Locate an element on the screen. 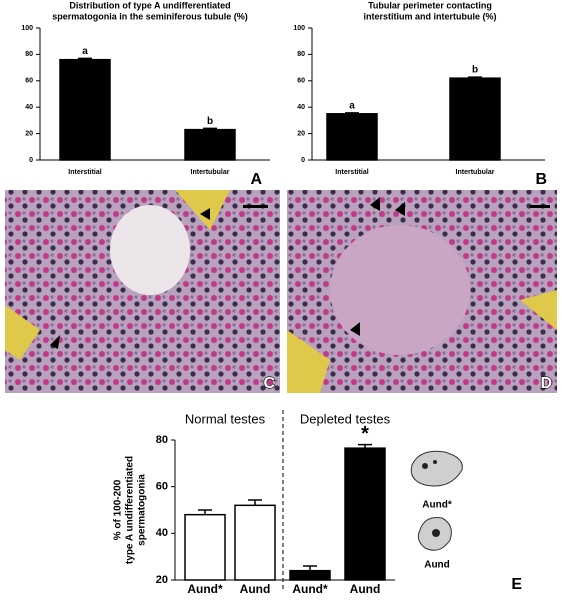 Image resolution: width=562 pixels, height=603 pixels. y-axis-label: spermatogonia is located at coordinates (142, 510).